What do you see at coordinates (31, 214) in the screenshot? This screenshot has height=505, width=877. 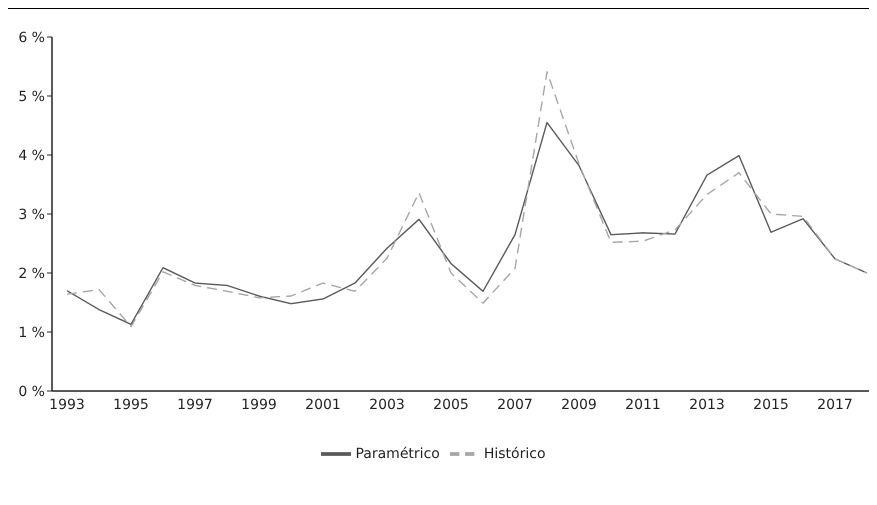 I see `y-tick-label: 3 %` at bounding box center [31, 214].